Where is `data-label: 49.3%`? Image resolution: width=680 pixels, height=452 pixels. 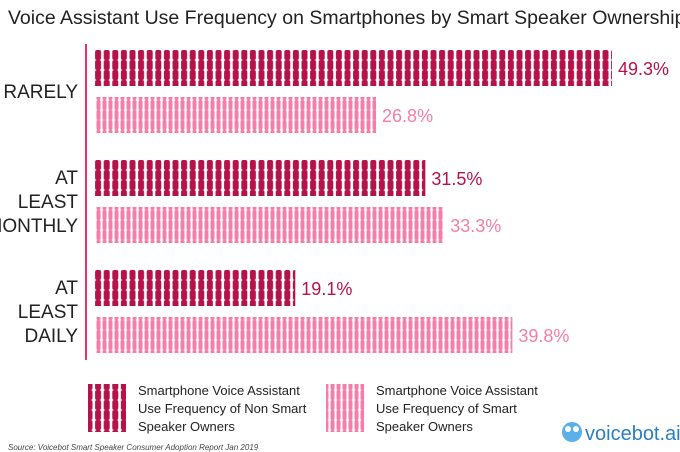 data-label: 49.3% is located at coordinates (643, 69).